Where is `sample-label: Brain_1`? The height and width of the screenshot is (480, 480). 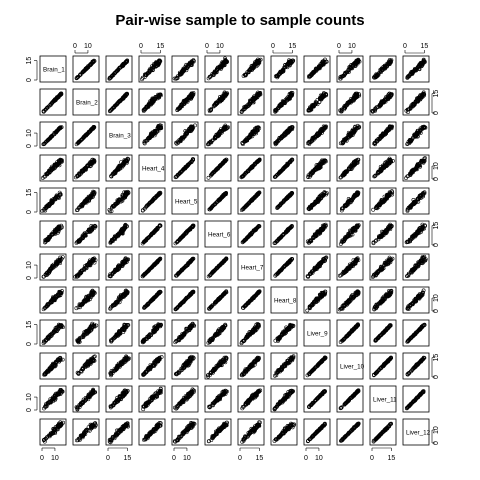 sample-label: Brain_1 is located at coordinates (54, 70).